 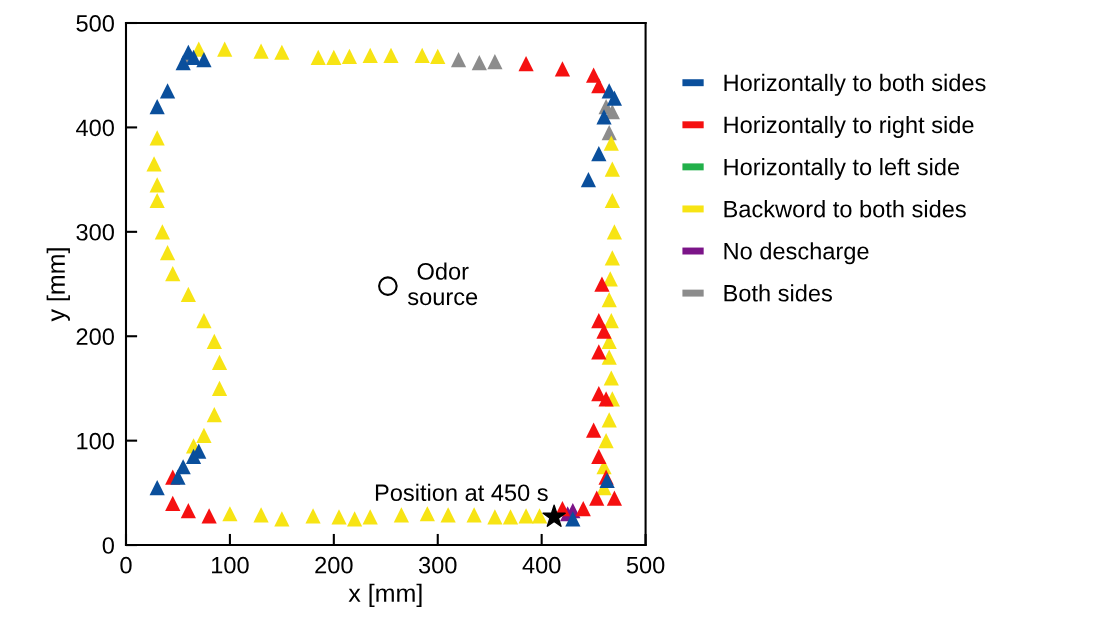 I want to click on annotation: Position at 450 s, so click(x=461, y=492).